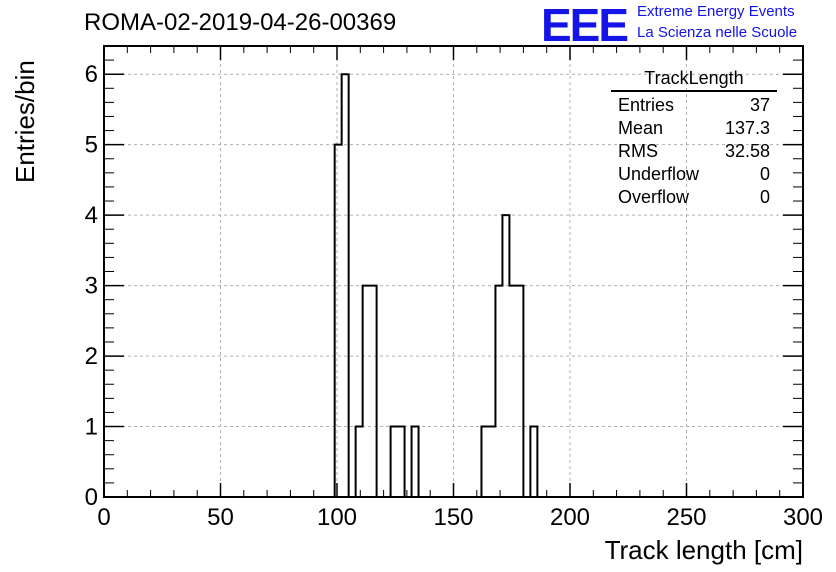 This screenshot has width=836, height=572. What do you see at coordinates (25, 121) in the screenshot?
I see `y-axis-label: Entries/bin` at bounding box center [25, 121].